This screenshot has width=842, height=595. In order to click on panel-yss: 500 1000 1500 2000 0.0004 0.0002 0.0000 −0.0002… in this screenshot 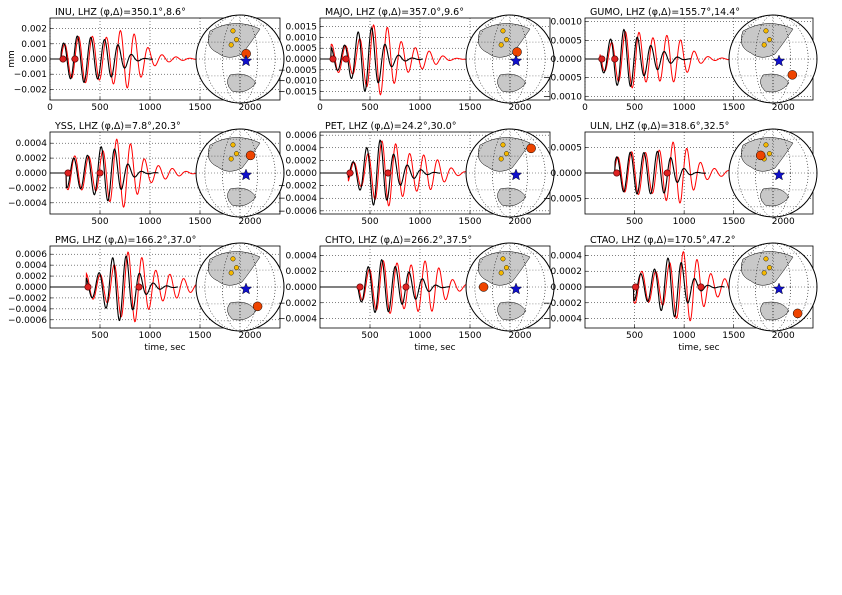, I will do `click(146, 174)`.